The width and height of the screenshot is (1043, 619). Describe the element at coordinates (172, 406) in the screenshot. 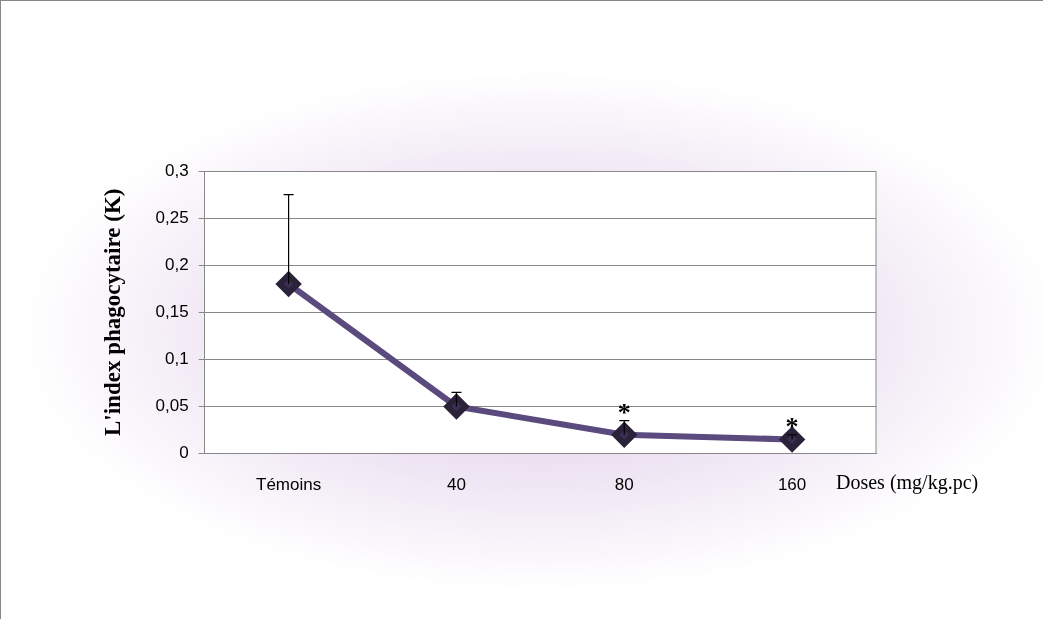

I see `y-tick-label: 0,05` at that location.